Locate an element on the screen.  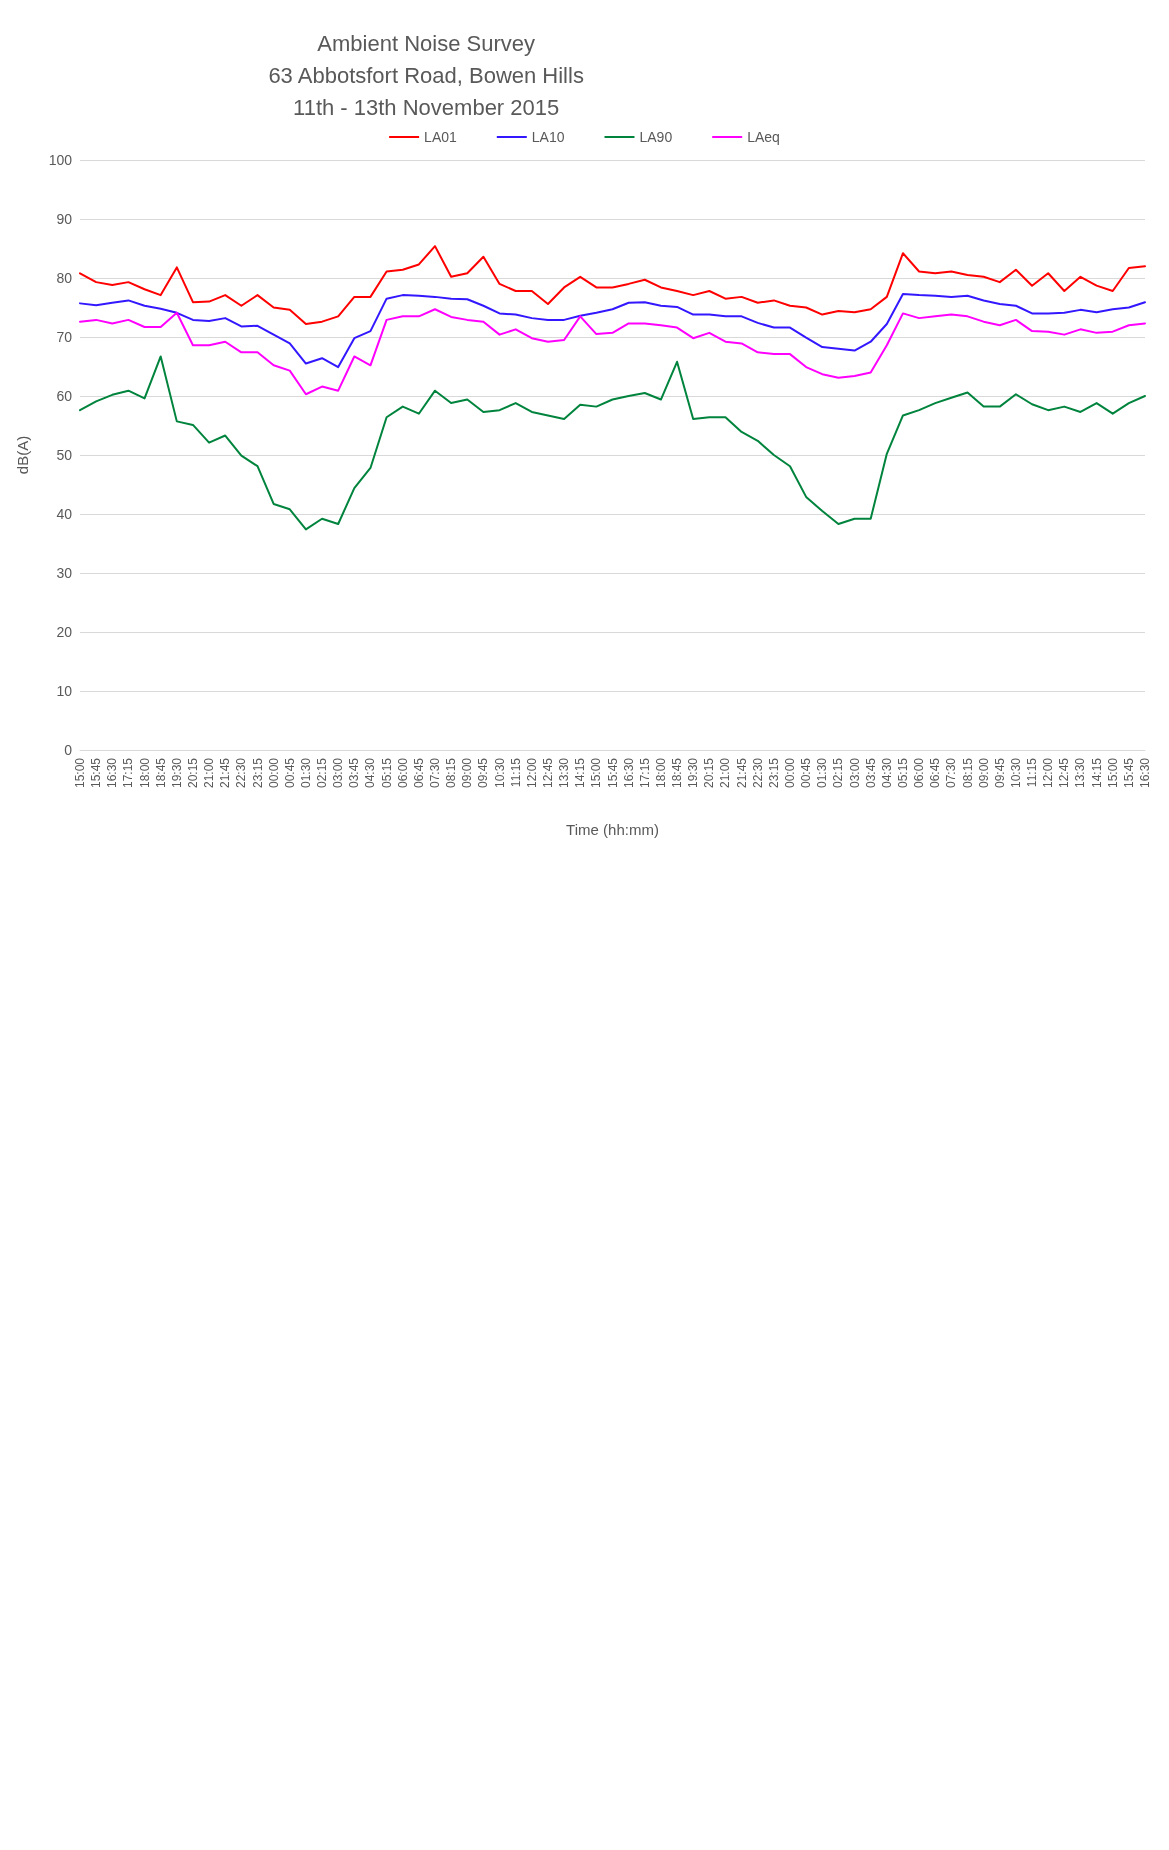
y-tick-label: 50 is located at coordinates (64, 455).